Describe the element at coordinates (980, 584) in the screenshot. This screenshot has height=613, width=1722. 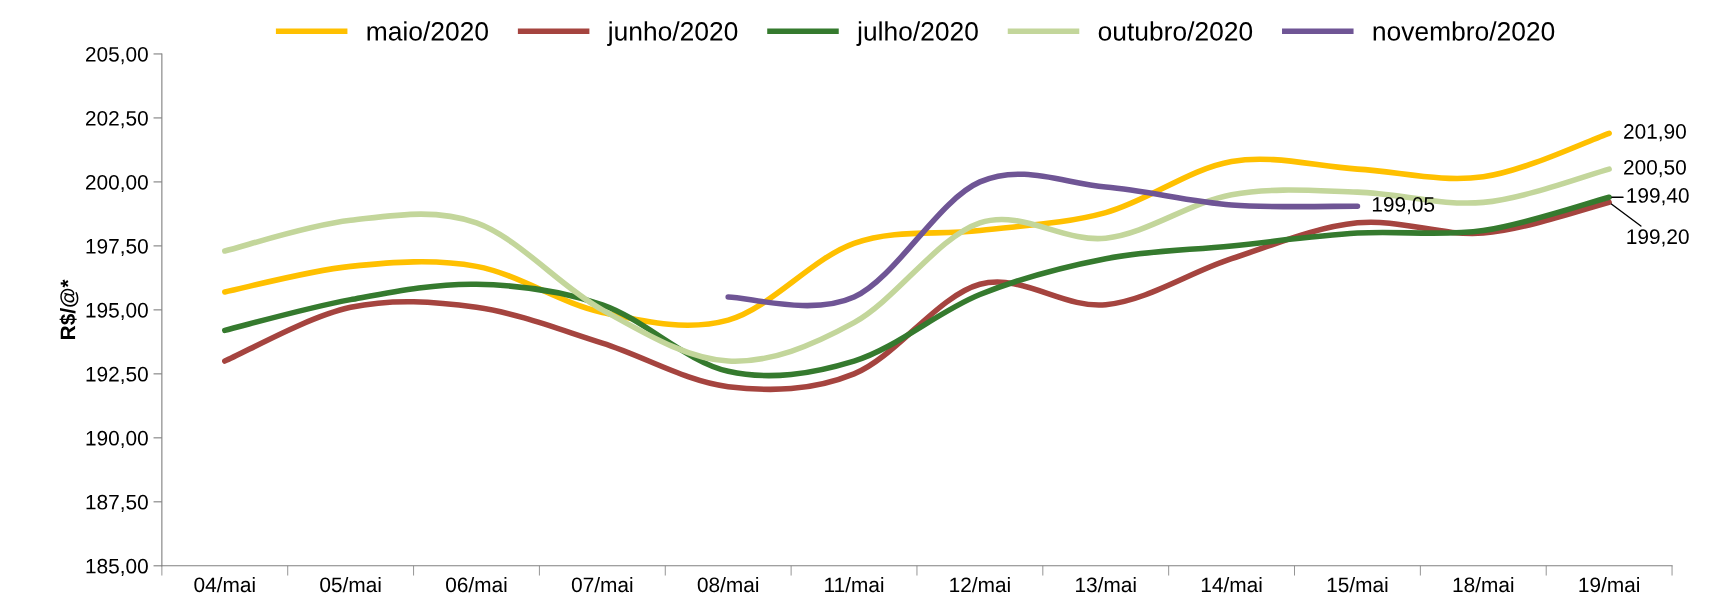
I see `x-tick-label: 12/mai` at that location.